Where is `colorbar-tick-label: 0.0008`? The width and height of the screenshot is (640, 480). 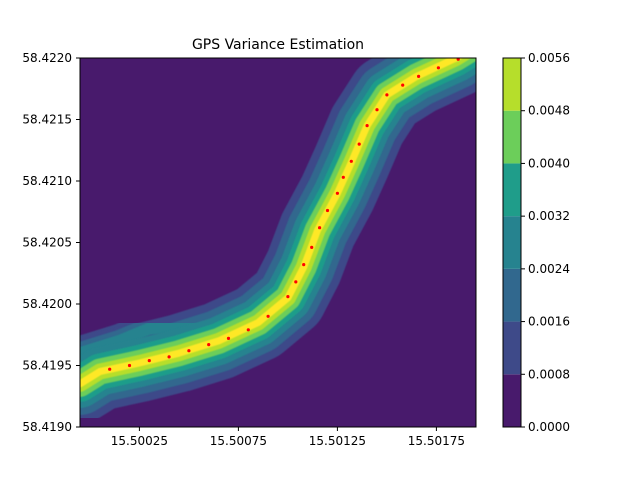 colorbar-tick-label: 0.0008 is located at coordinates (549, 374).